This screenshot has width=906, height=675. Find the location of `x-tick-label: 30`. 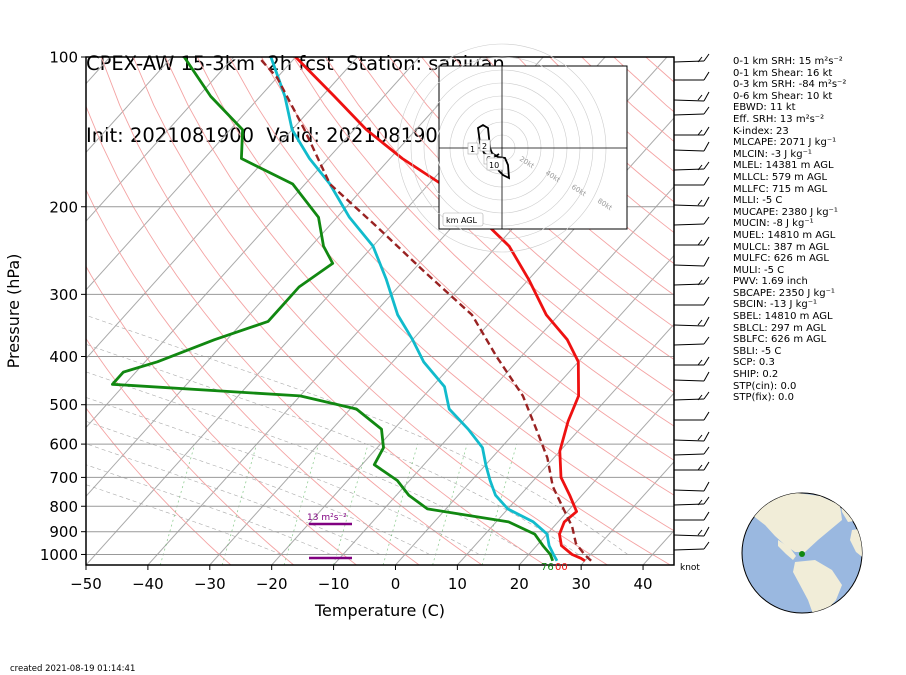

x-tick-label: 30 is located at coordinates (581, 584).